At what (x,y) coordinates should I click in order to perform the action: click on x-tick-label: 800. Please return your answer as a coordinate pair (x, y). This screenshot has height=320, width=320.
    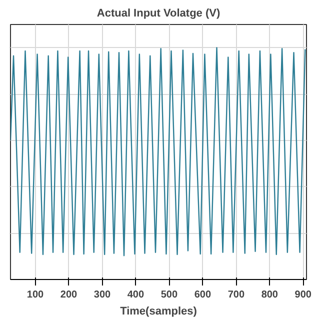
    Looking at the image, I should click on (269, 295).